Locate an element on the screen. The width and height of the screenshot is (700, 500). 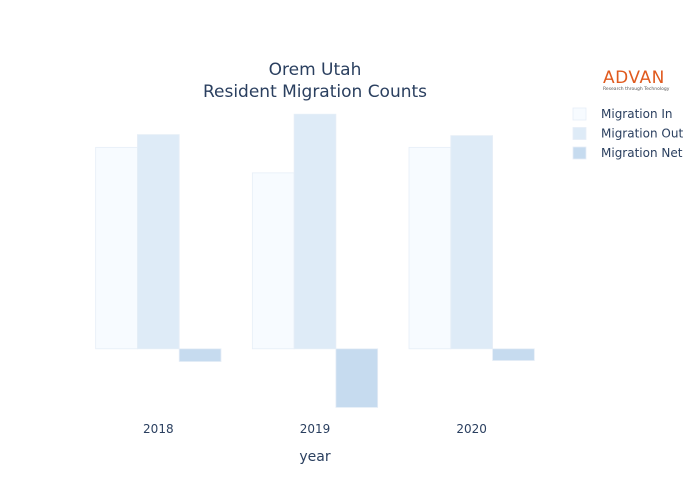
legend-item: Migration In is located at coordinates (622, 114).